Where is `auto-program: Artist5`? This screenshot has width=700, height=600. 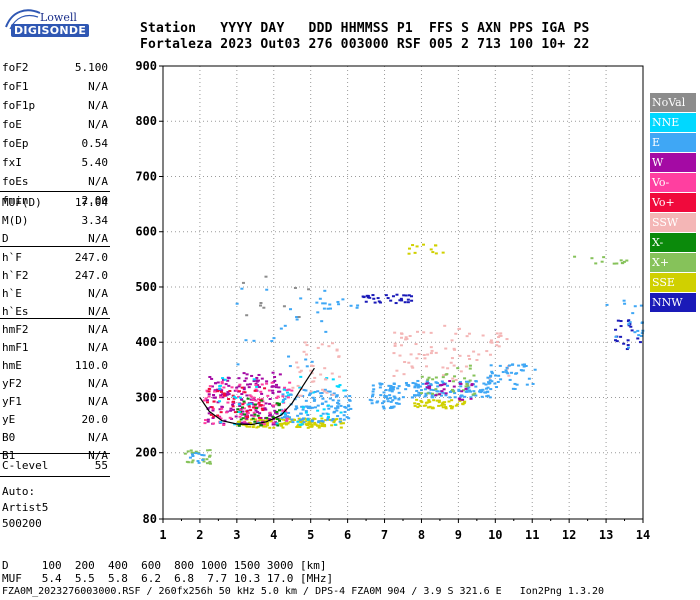 auto-program: Artist5 is located at coordinates (25, 507).